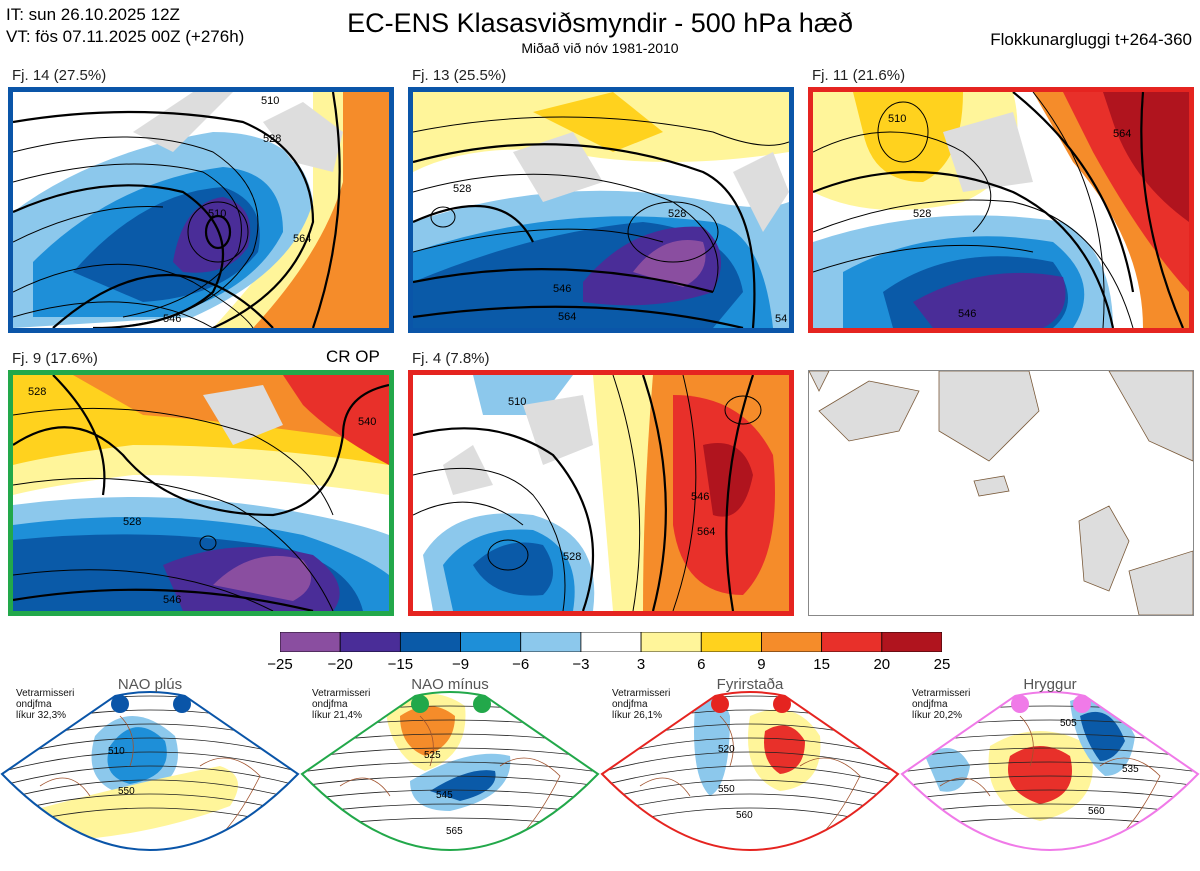  I want to click on panel-5-label: Fj. 4 (7.8%), so click(451, 358).